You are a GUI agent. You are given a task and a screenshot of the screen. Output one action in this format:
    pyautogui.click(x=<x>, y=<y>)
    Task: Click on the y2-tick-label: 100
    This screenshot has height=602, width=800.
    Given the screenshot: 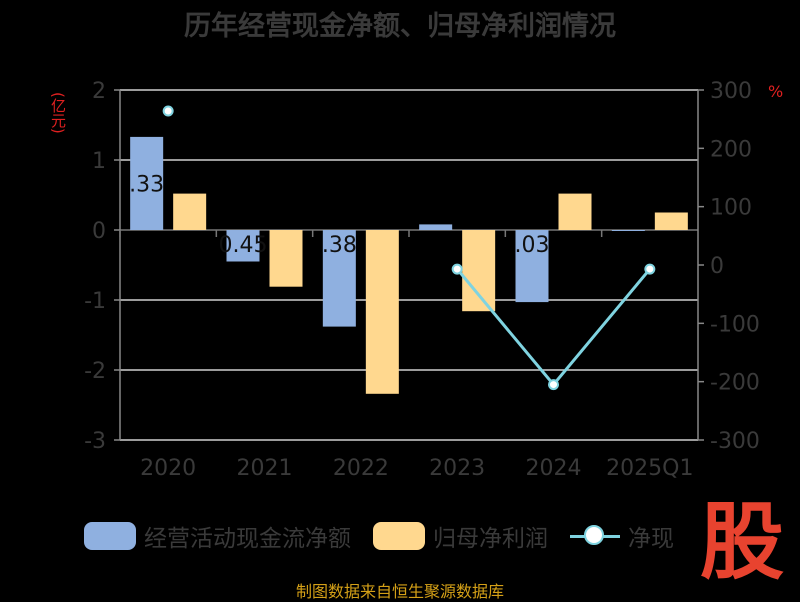 What is the action you would take?
    pyautogui.click(x=731, y=208)
    